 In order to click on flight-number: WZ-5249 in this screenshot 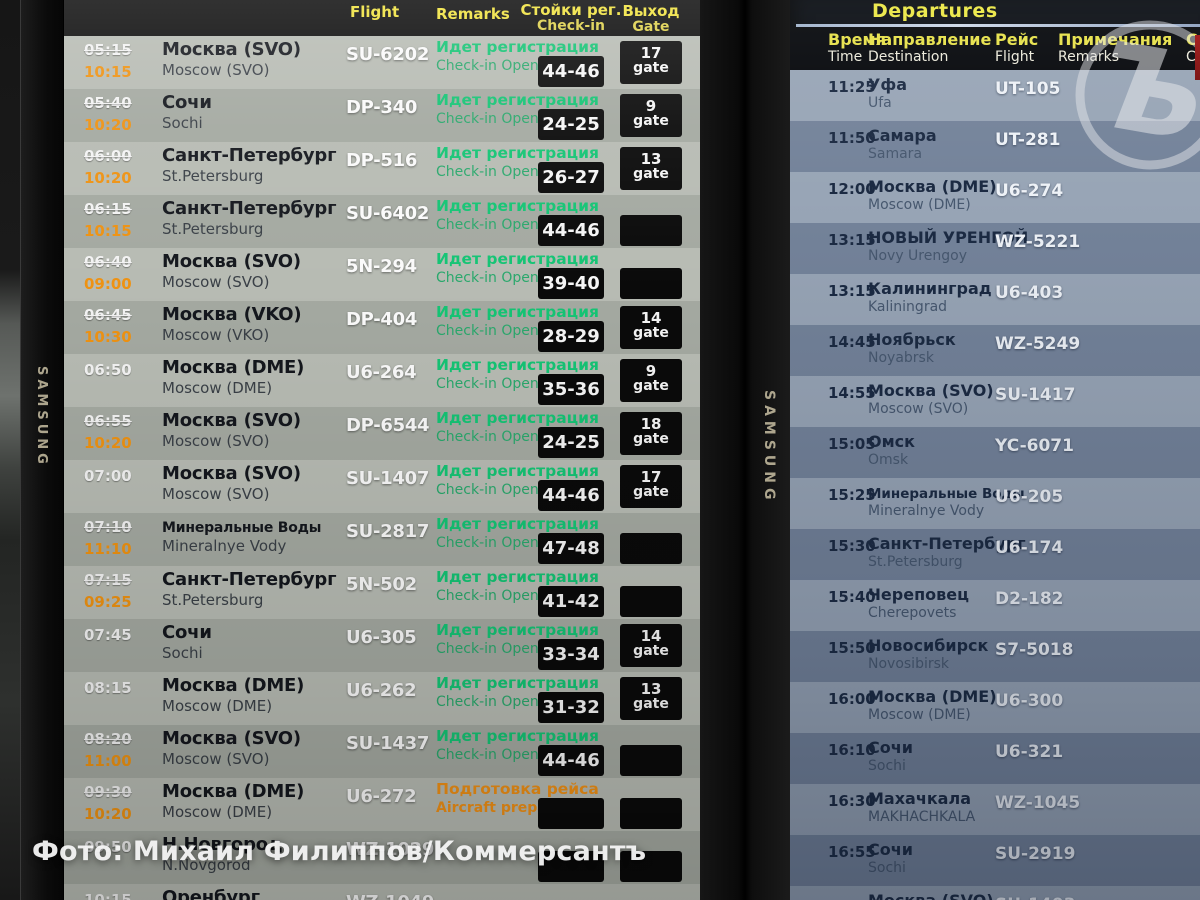, I will do `click(1038, 344)`.